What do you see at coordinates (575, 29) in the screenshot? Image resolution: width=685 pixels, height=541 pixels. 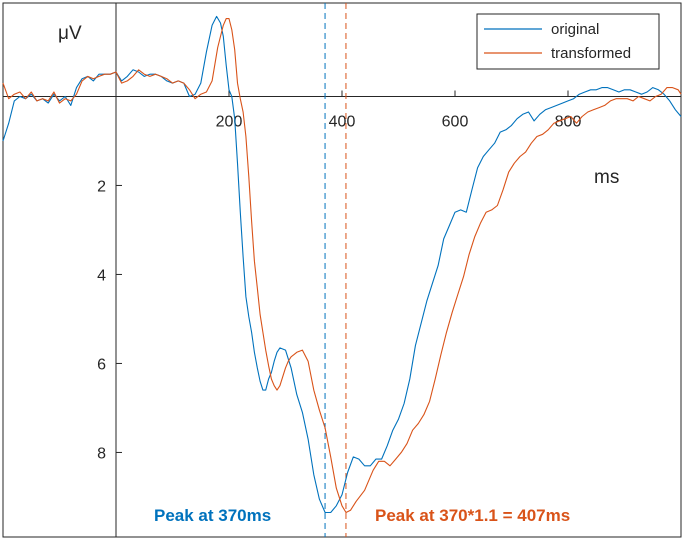 I see `legend-label-original: original` at bounding box center [575, 29].